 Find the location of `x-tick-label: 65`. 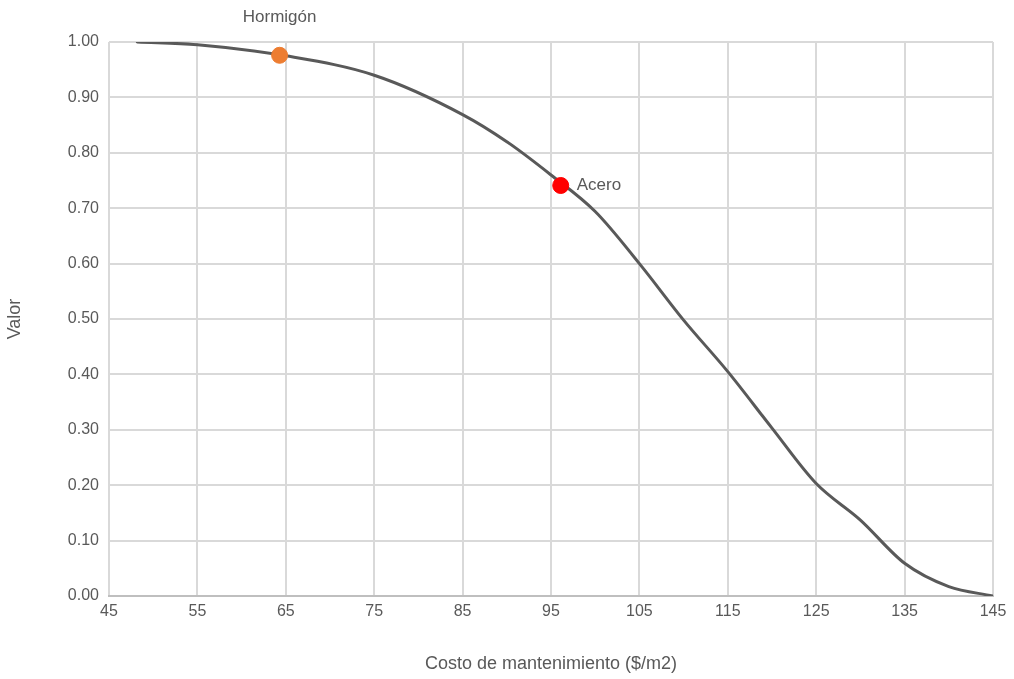

x-tick-label: 65 is located at coordinates (285, 611).